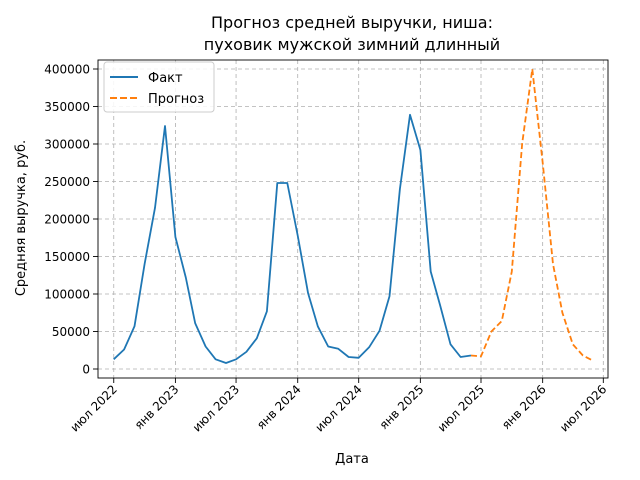  I want to click on y-tick-label: 350000, so click(67, 107).